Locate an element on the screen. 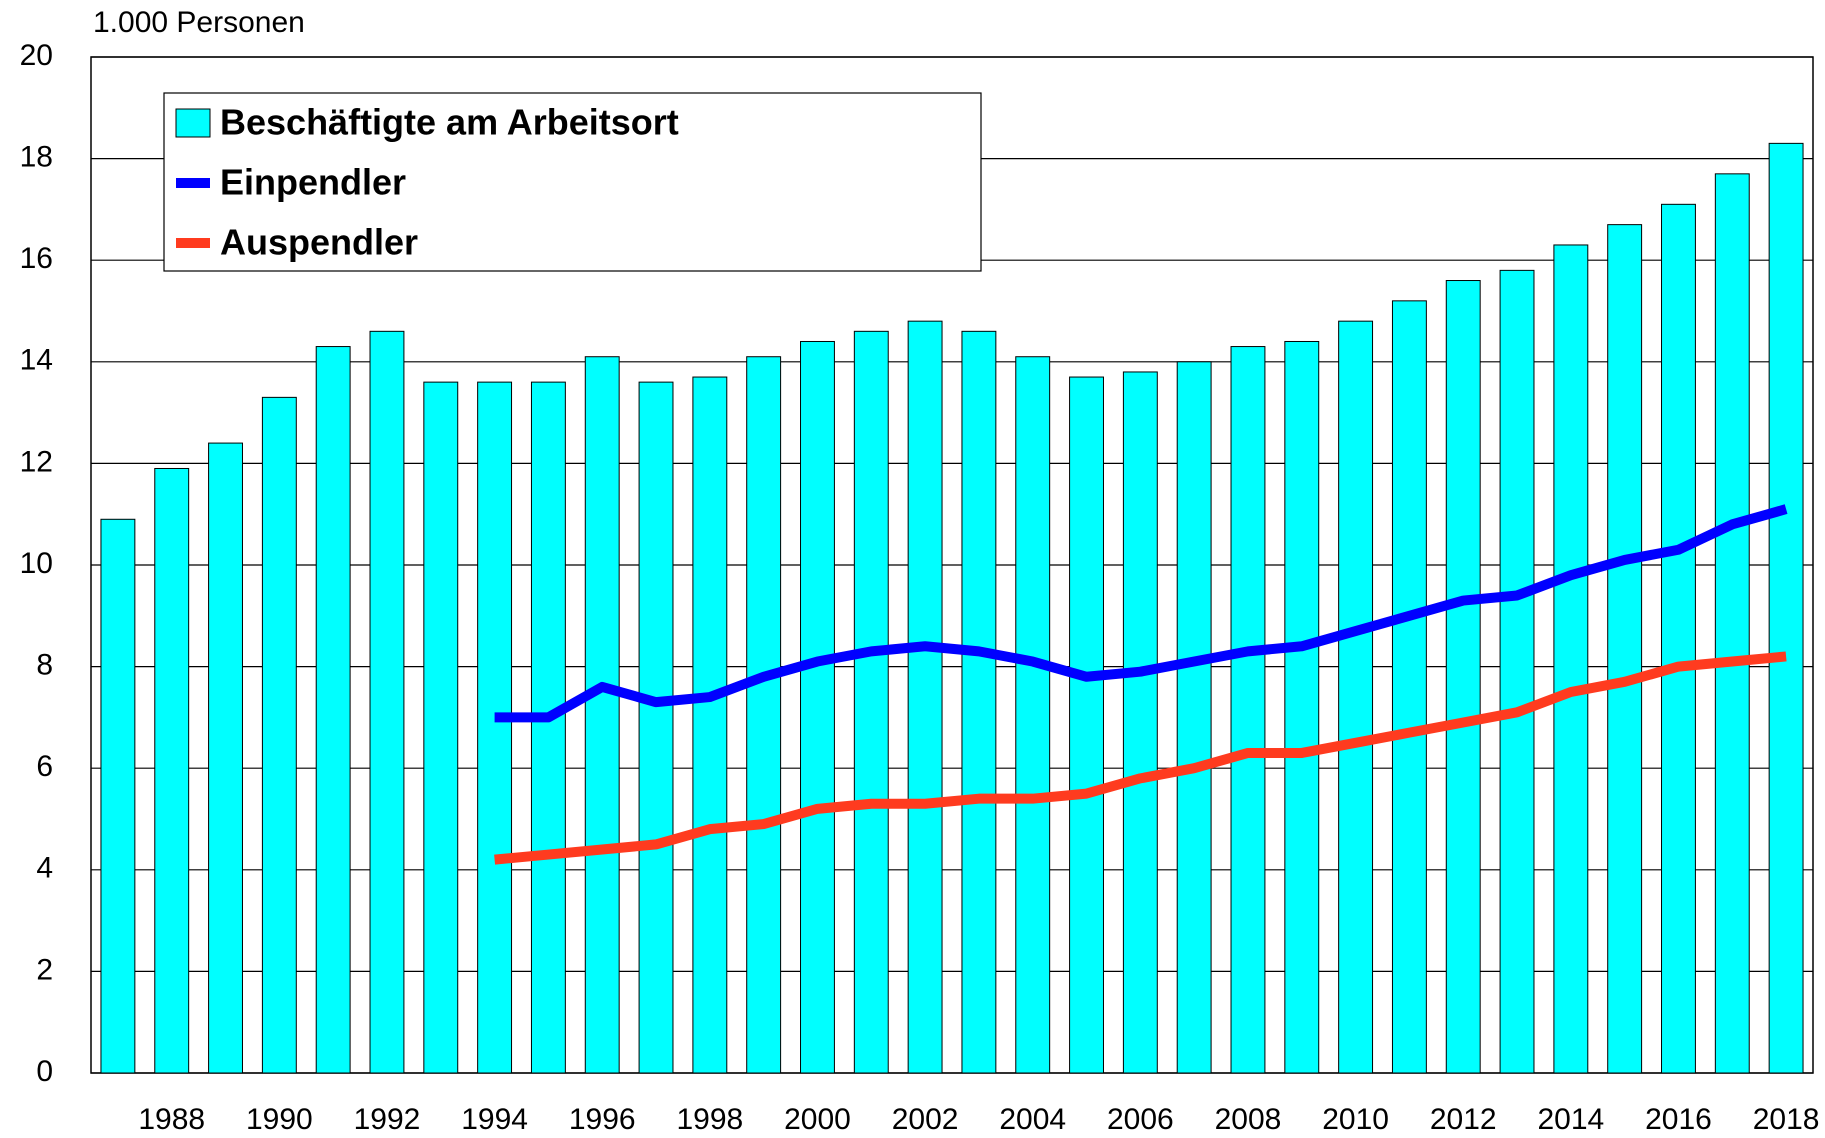 Image resolution: width=1825 pixels, height=1138 pixels. y-axis-label: 1.000 Personen is located at coordinates (199, 22).